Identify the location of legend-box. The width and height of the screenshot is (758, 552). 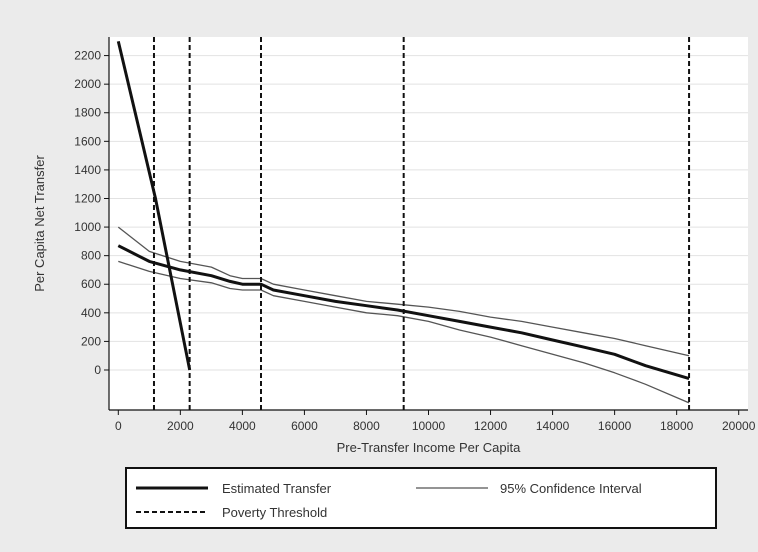
(421, 498).